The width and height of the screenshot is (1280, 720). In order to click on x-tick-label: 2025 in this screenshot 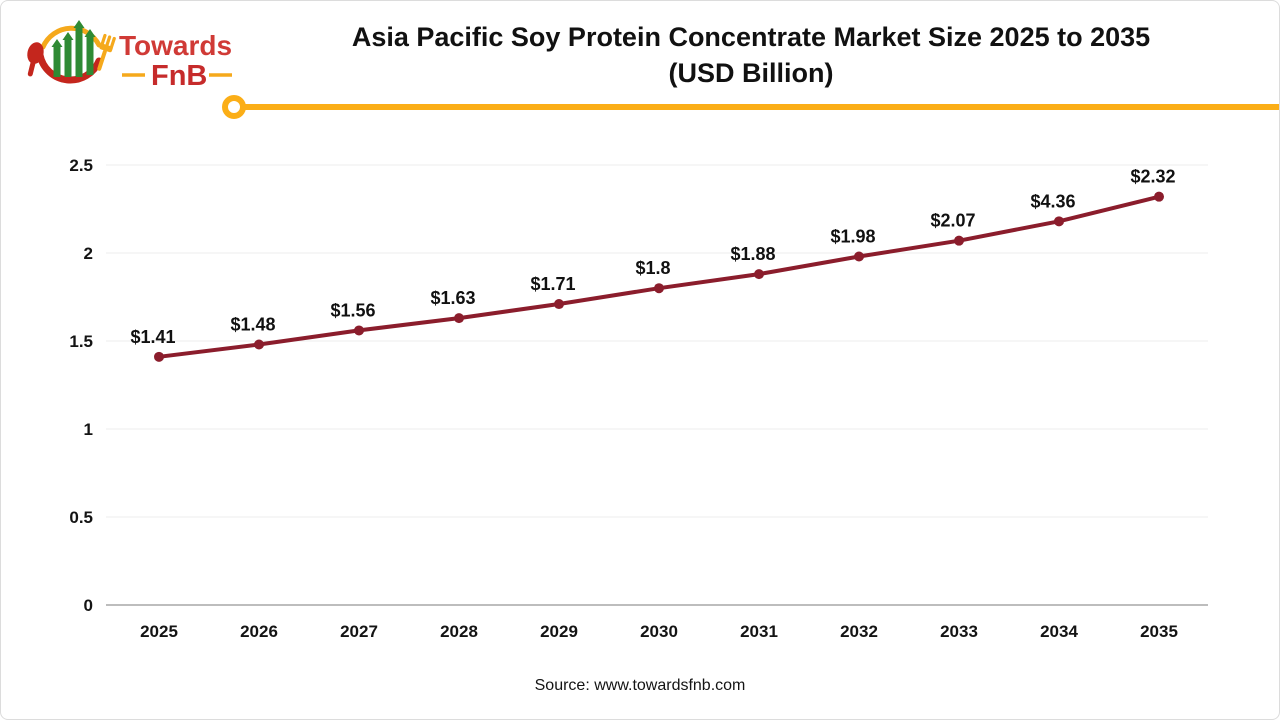, I will do `click(159, 631)`.